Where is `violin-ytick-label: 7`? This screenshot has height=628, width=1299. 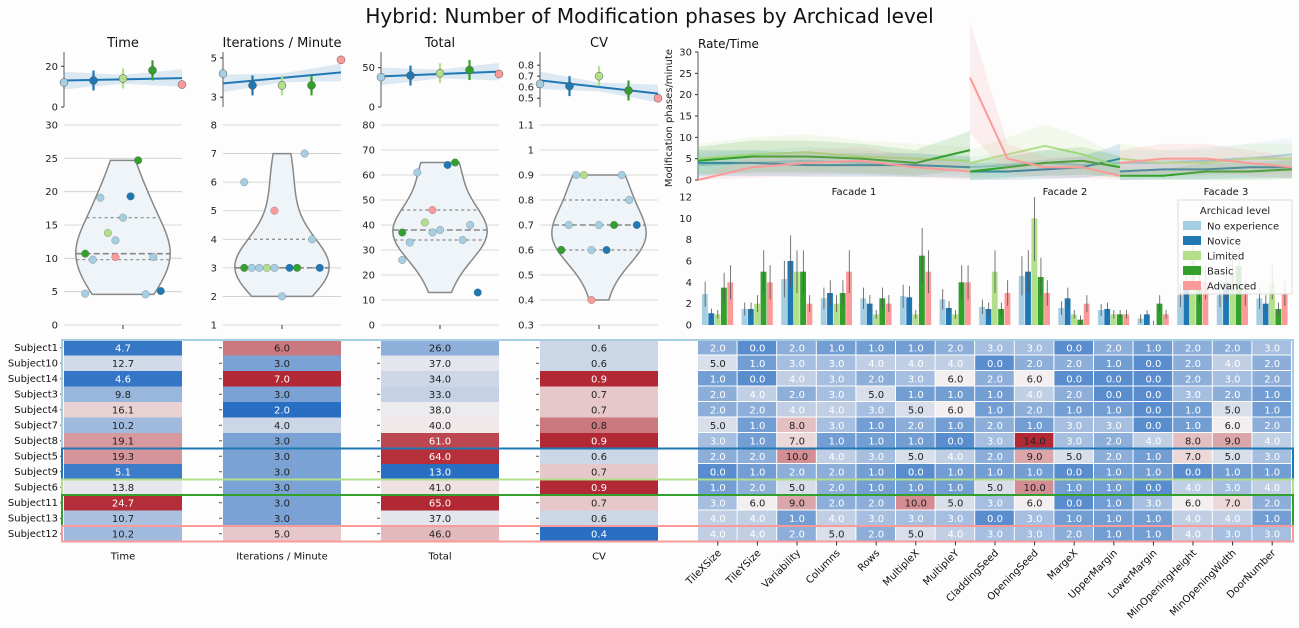 violin-ytick-label: 7 is located at coordinates (214, 154).